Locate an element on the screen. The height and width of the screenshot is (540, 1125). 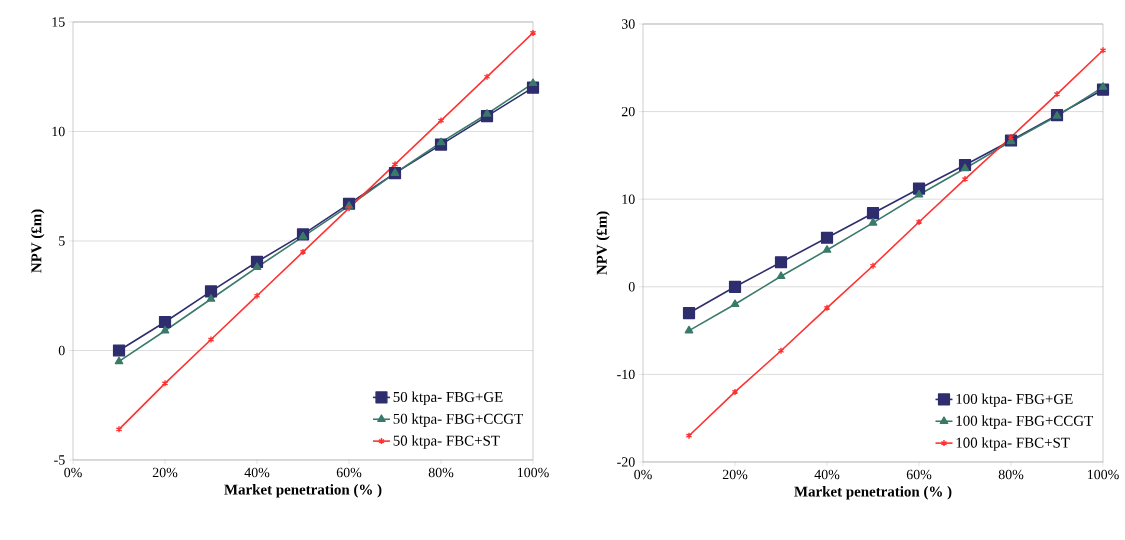
y-tick-label: -10 is located at coordinates (626, 374).